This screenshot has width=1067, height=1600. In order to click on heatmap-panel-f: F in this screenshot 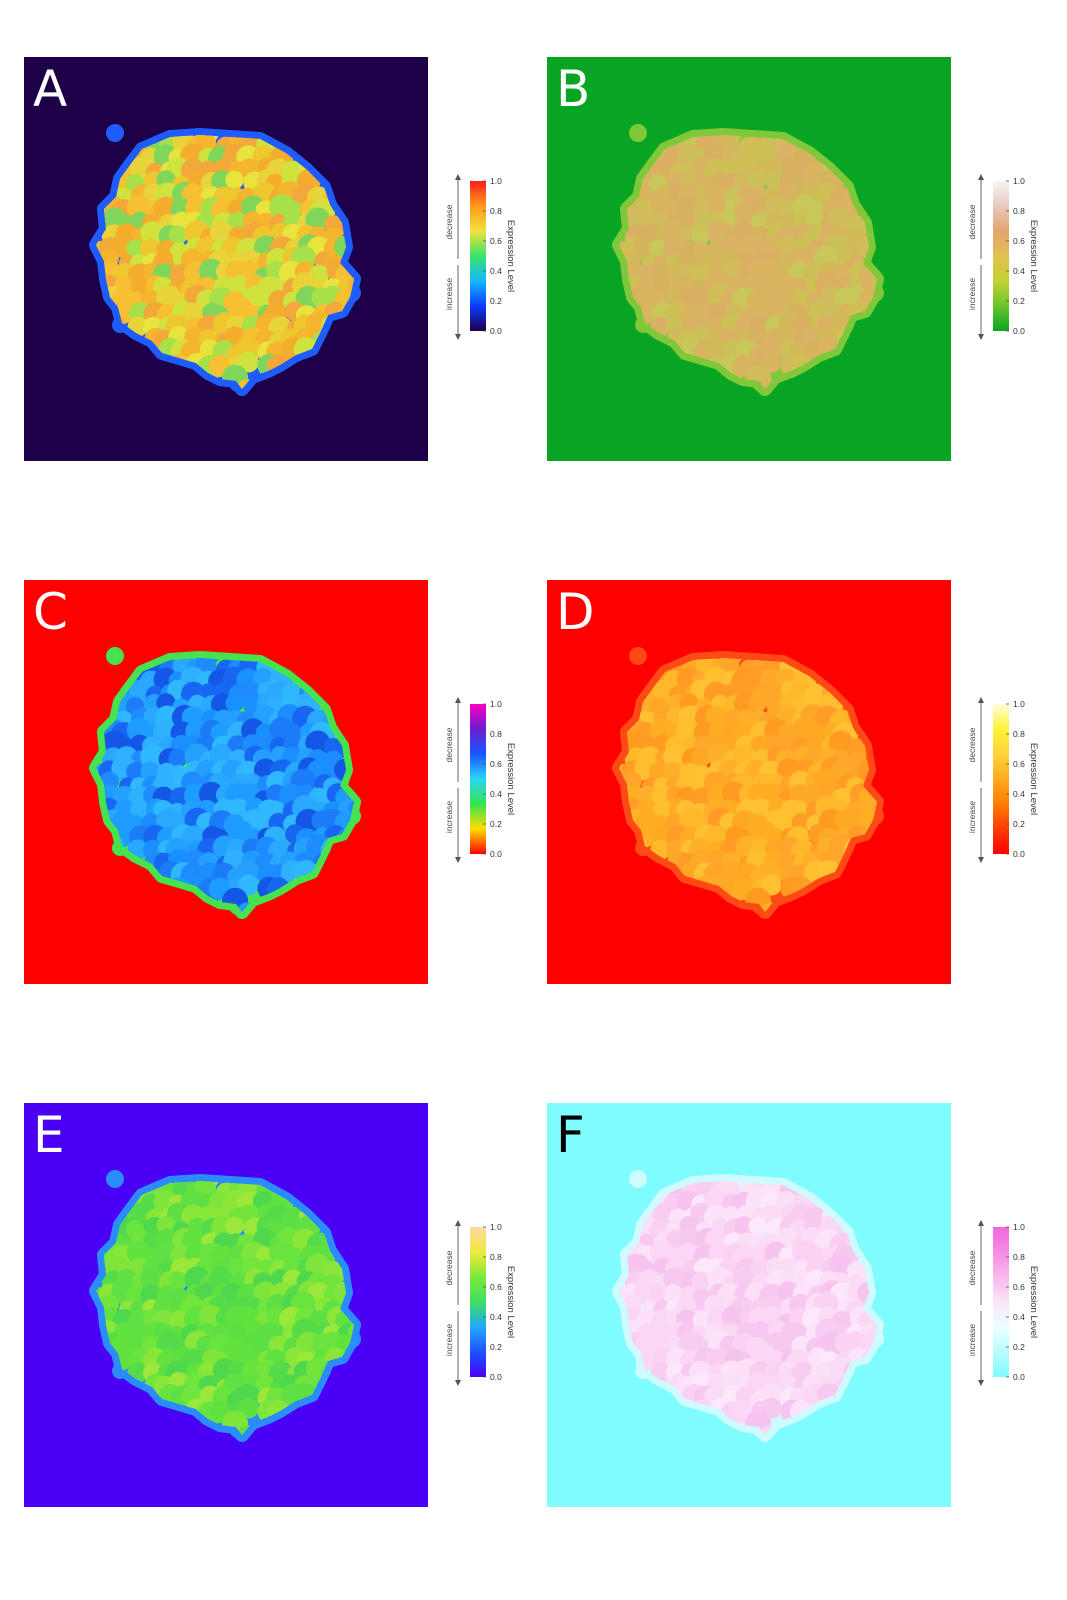, I will do `click(749, 1305)`.